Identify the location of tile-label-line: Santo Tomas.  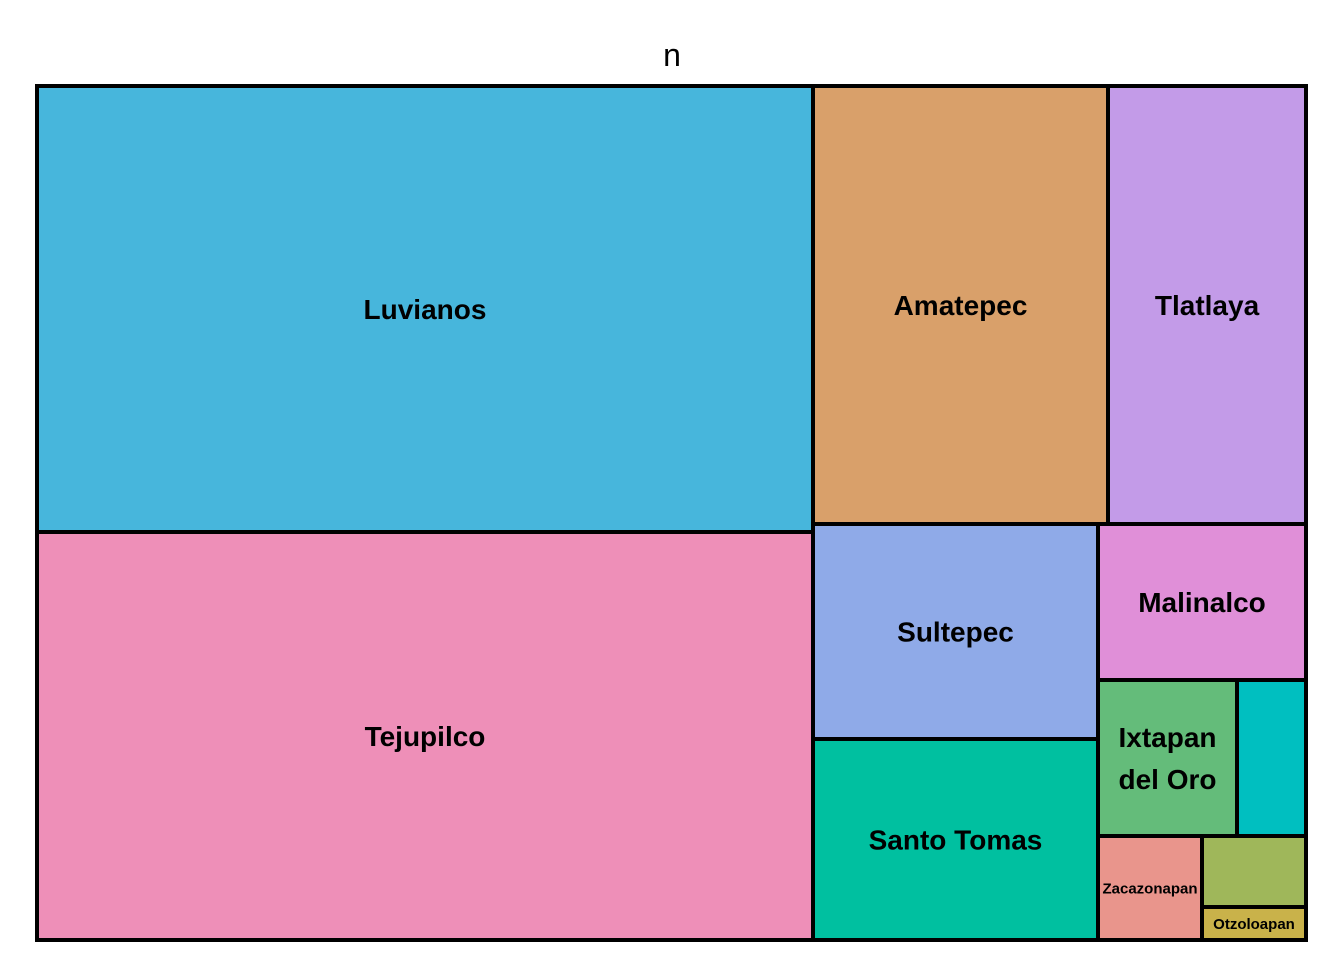
(956, 839).